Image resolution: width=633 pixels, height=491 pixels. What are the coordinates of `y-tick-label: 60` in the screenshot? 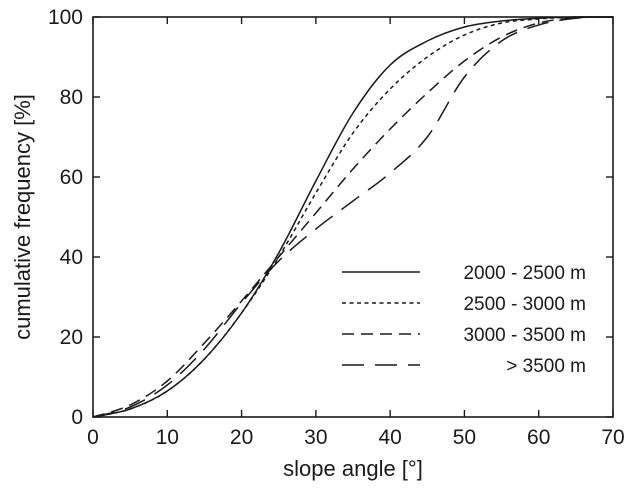 It's located at (71, 177).